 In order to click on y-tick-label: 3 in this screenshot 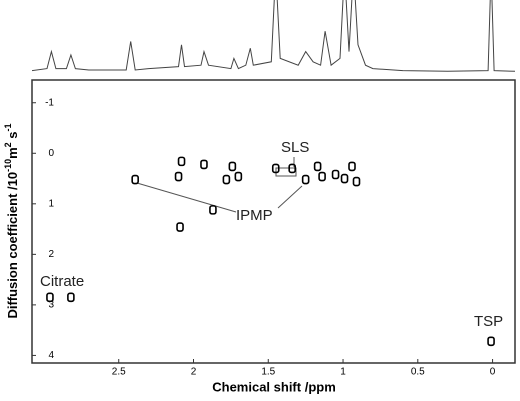, I will do `click(51, 305)`.